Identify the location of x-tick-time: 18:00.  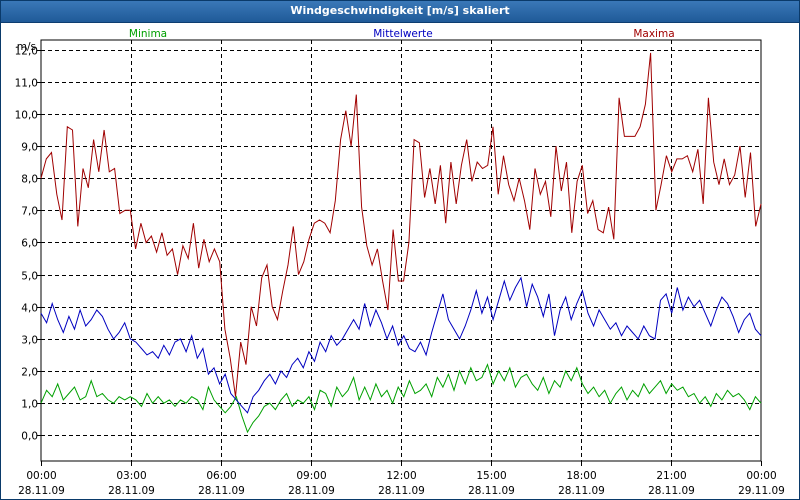
(581, 476).